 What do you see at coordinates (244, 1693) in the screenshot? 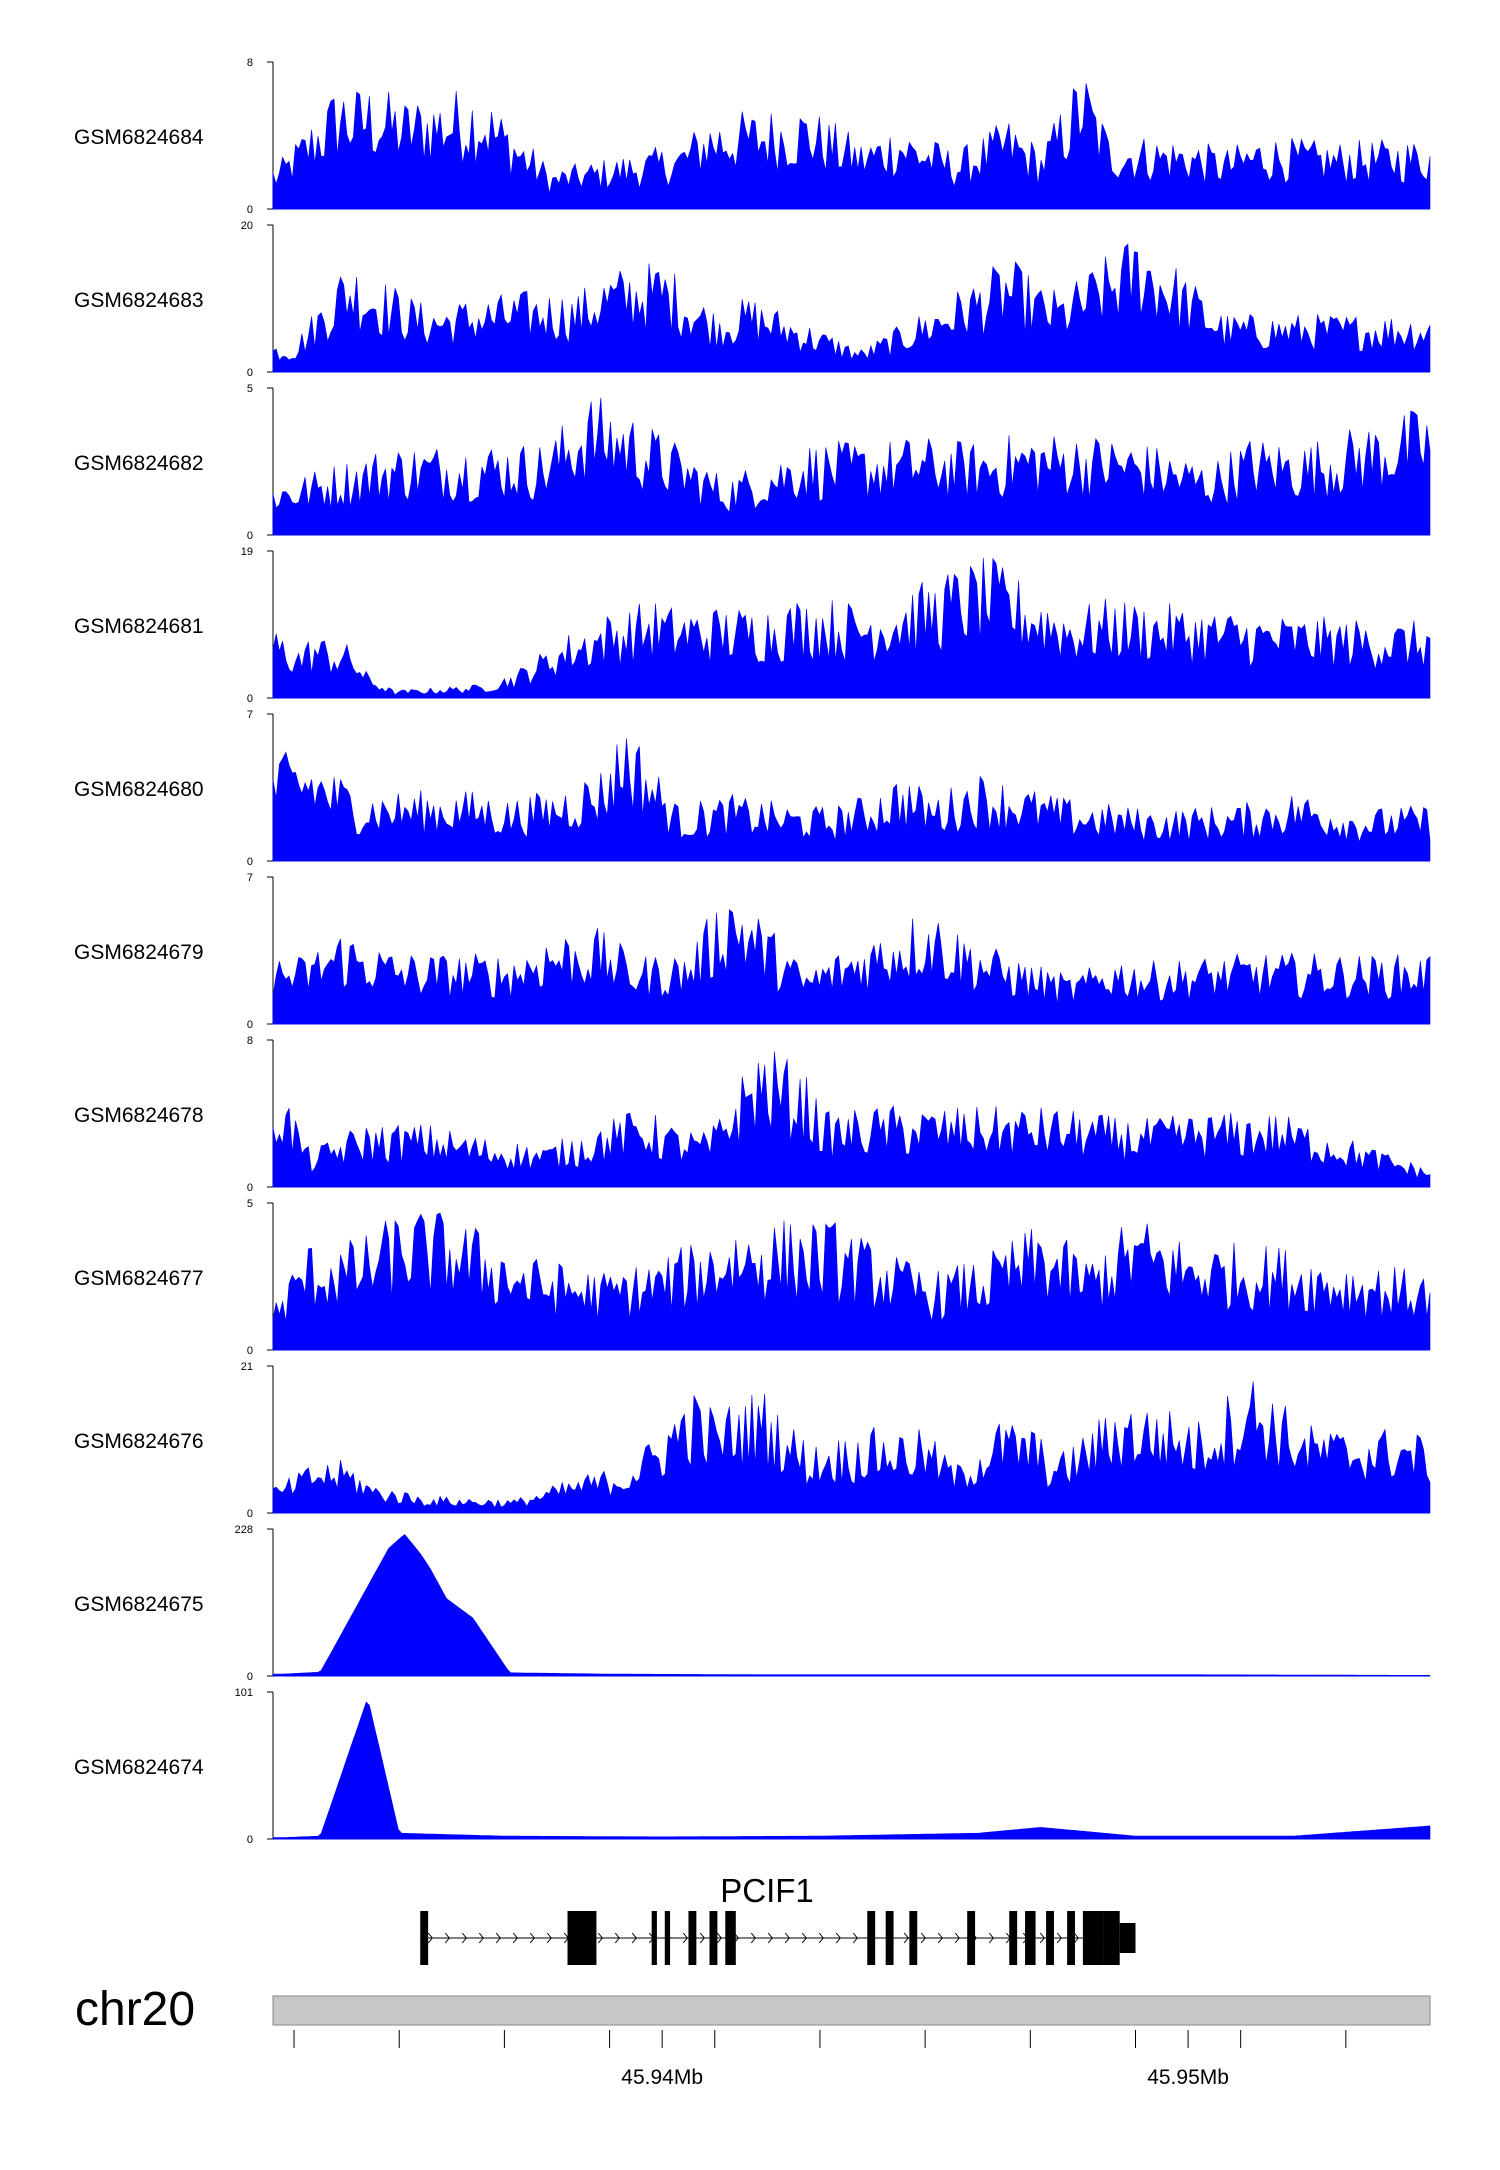
I see `y-max-label: 101` at bounding box center [244, 1693].